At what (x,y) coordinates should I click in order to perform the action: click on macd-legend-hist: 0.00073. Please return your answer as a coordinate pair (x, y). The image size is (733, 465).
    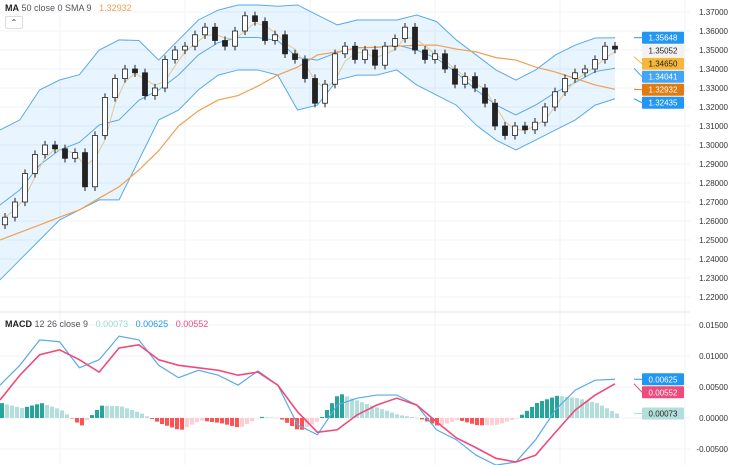
    Looking at the image, I should click on (112, 324).